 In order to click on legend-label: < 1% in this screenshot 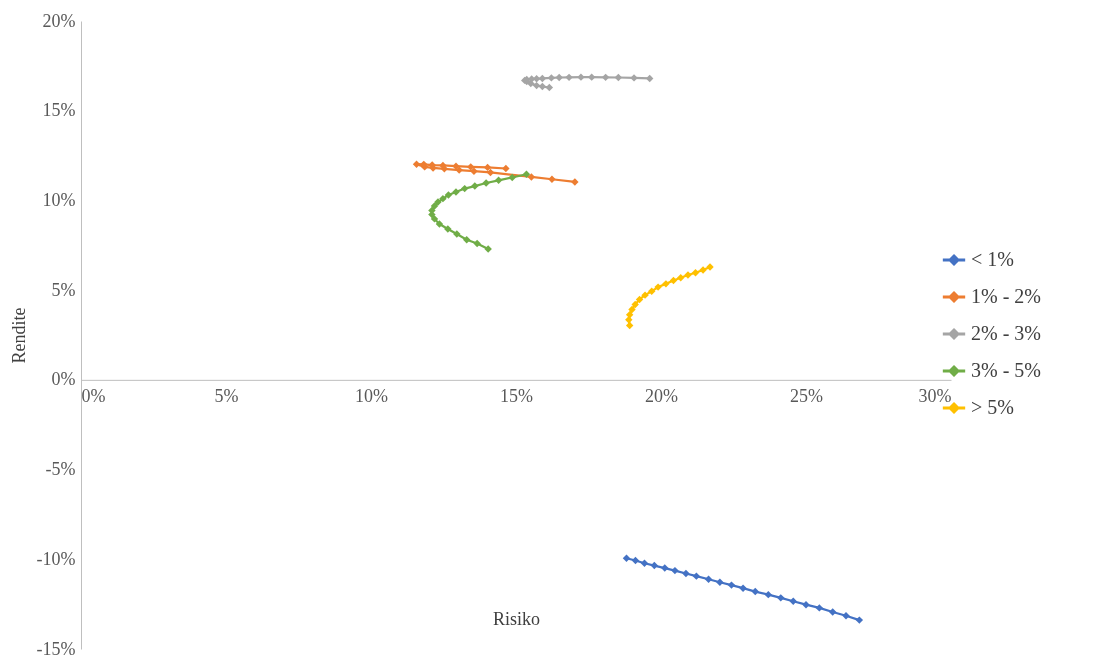, I will do `click(992, 259)`.